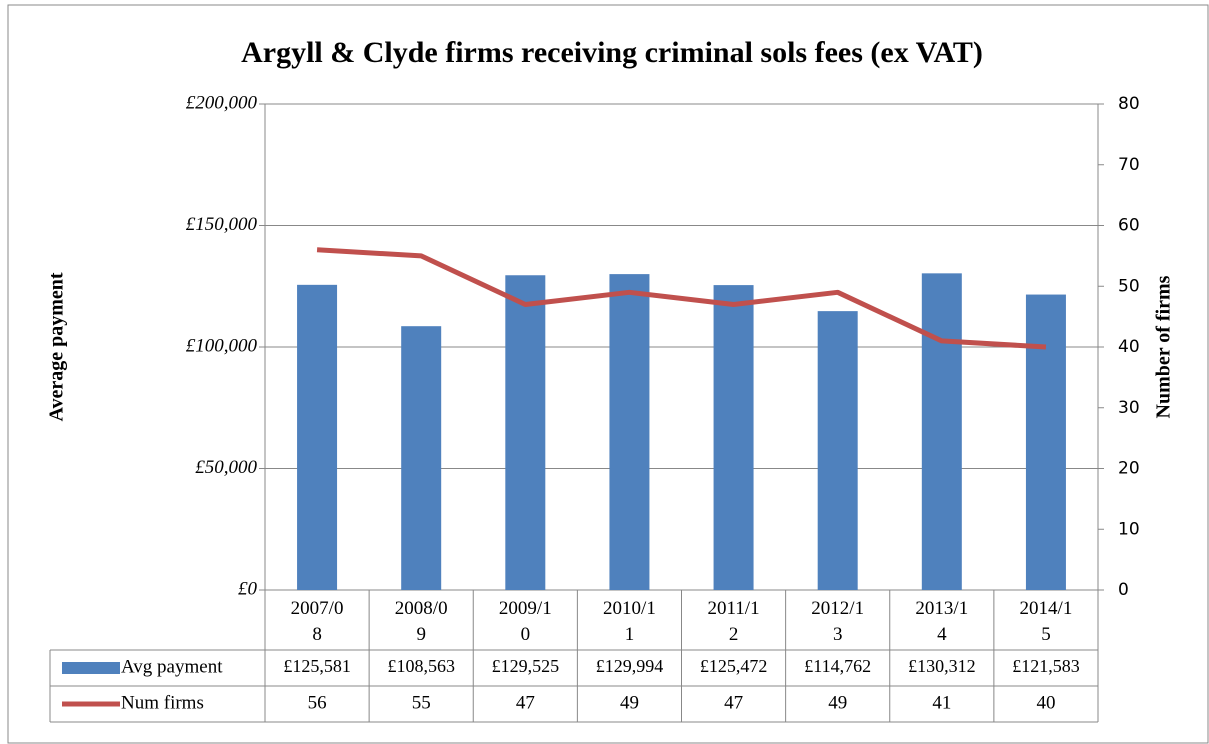  I want to click on line, so click(681, 298).